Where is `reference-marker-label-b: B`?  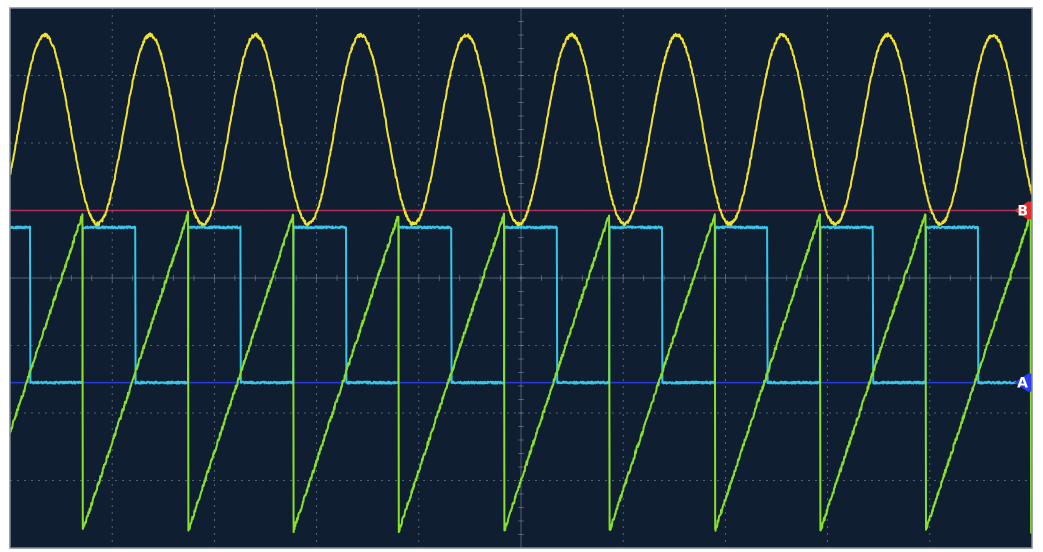 reference-marker-label-b: B is located at coordinates (1022, 212).